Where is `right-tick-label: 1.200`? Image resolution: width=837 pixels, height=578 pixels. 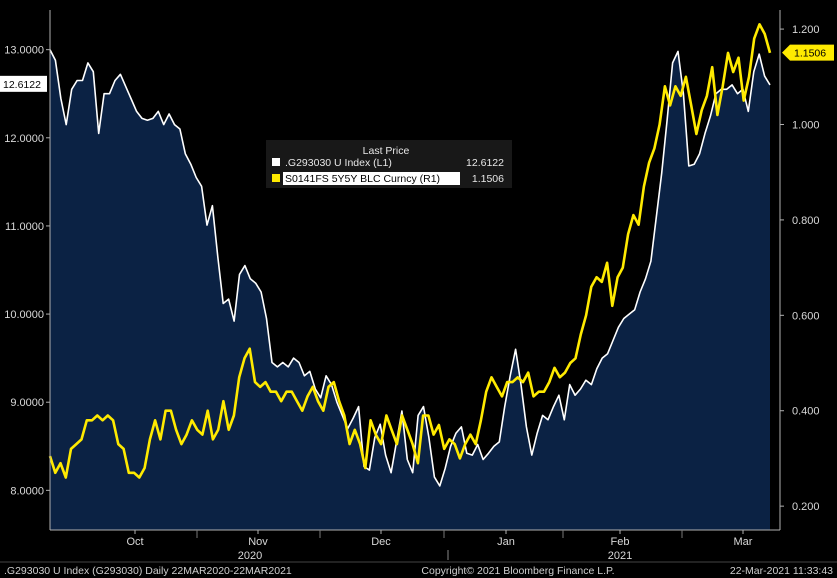
right-tick-label: 1.200 is located at coordinates (806, 30).